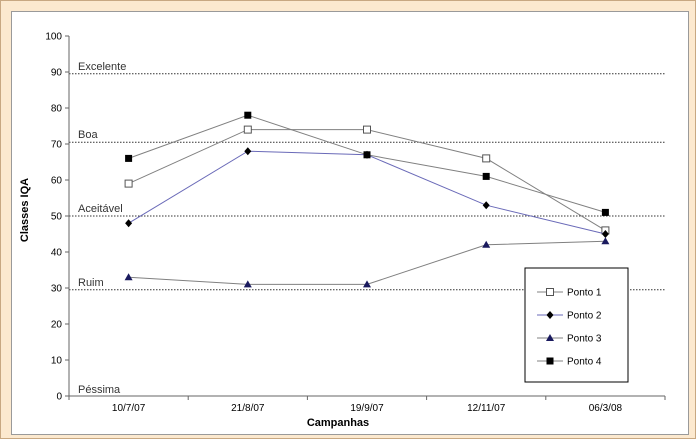 Image resolution: width=696 pixels, height=439 pixels. Describe the element at coordinates (102, 67) in the screenshot. I see `class-label: Excelente` at that location.